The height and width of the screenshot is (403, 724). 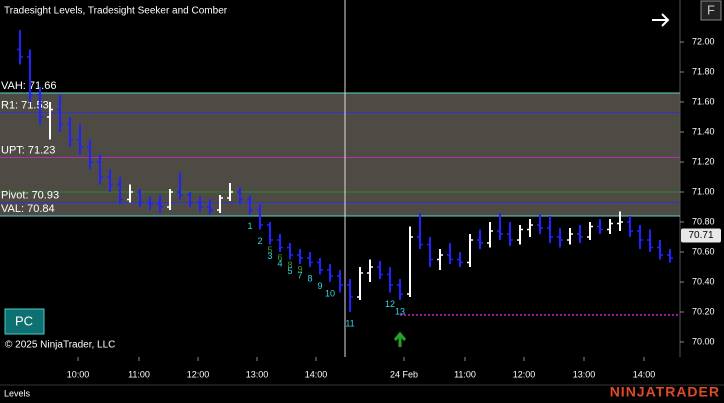 What do you see at coordinates (400, 339) in the screenshot?
I see `comber-arrow` at bounding box center [400, 339].